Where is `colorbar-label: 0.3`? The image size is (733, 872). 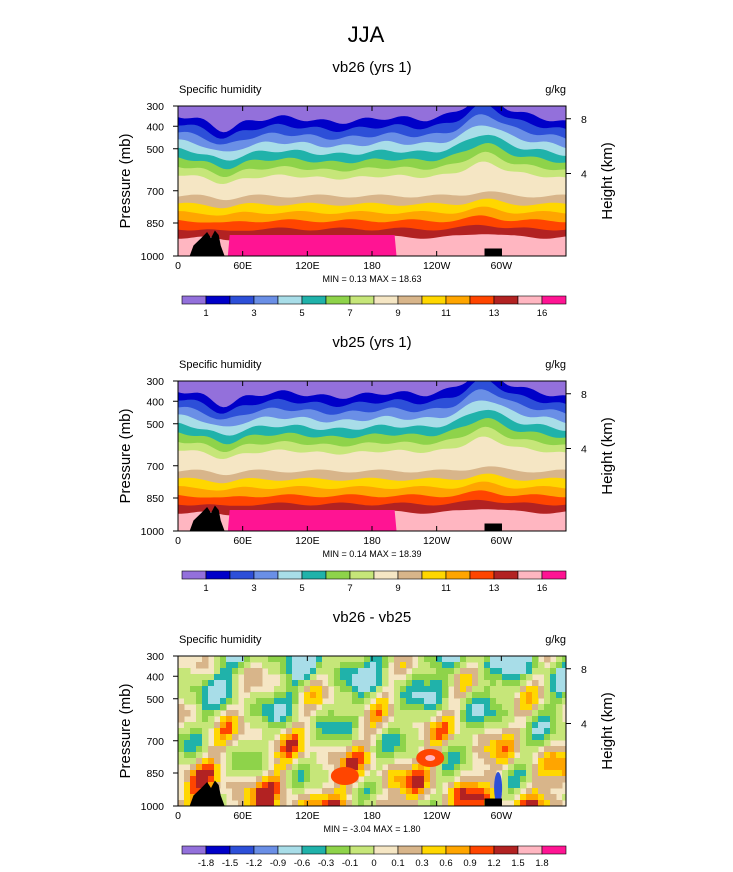 colorbar-label: 0.3 is located at coordinates (421, 863).